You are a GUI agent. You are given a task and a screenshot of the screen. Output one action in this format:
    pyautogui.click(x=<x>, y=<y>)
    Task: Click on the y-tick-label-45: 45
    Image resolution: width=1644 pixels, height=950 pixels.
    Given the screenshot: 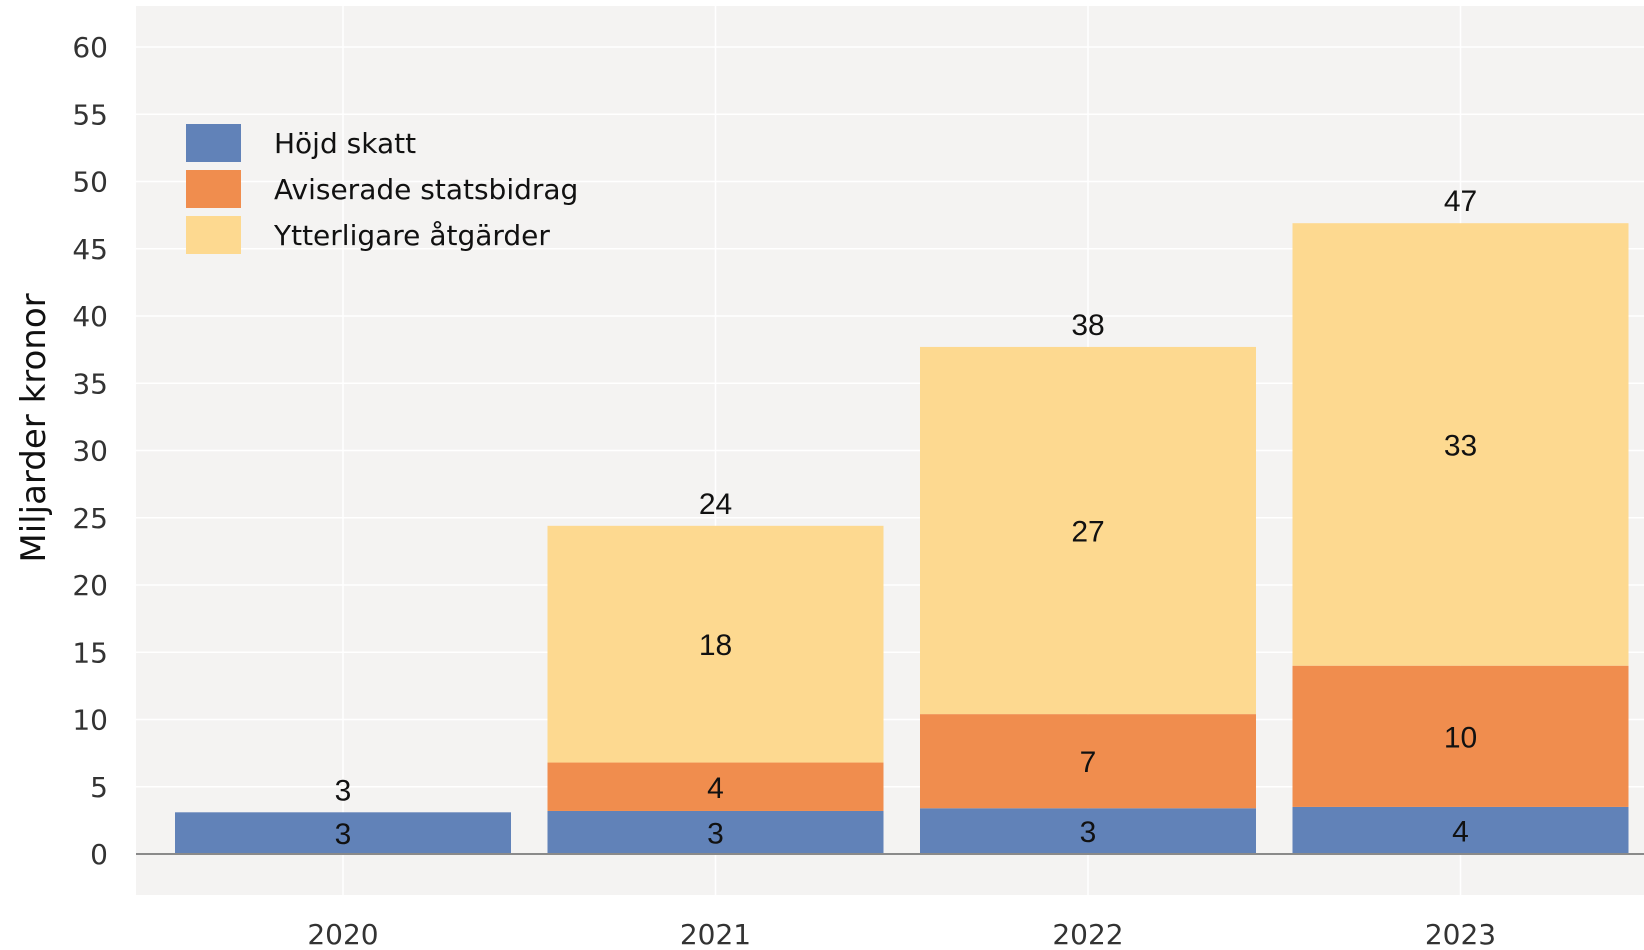 What is the action you would take?
    pyautogui.click(x=90, y=249)
    